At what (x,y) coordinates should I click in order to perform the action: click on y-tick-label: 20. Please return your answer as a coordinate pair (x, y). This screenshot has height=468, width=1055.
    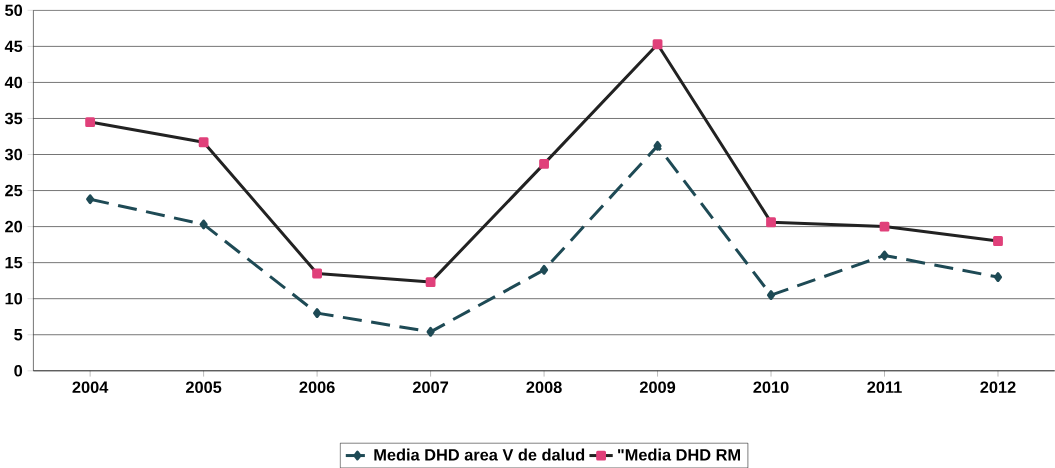
    Looking at the image, I should click on (14, 226).